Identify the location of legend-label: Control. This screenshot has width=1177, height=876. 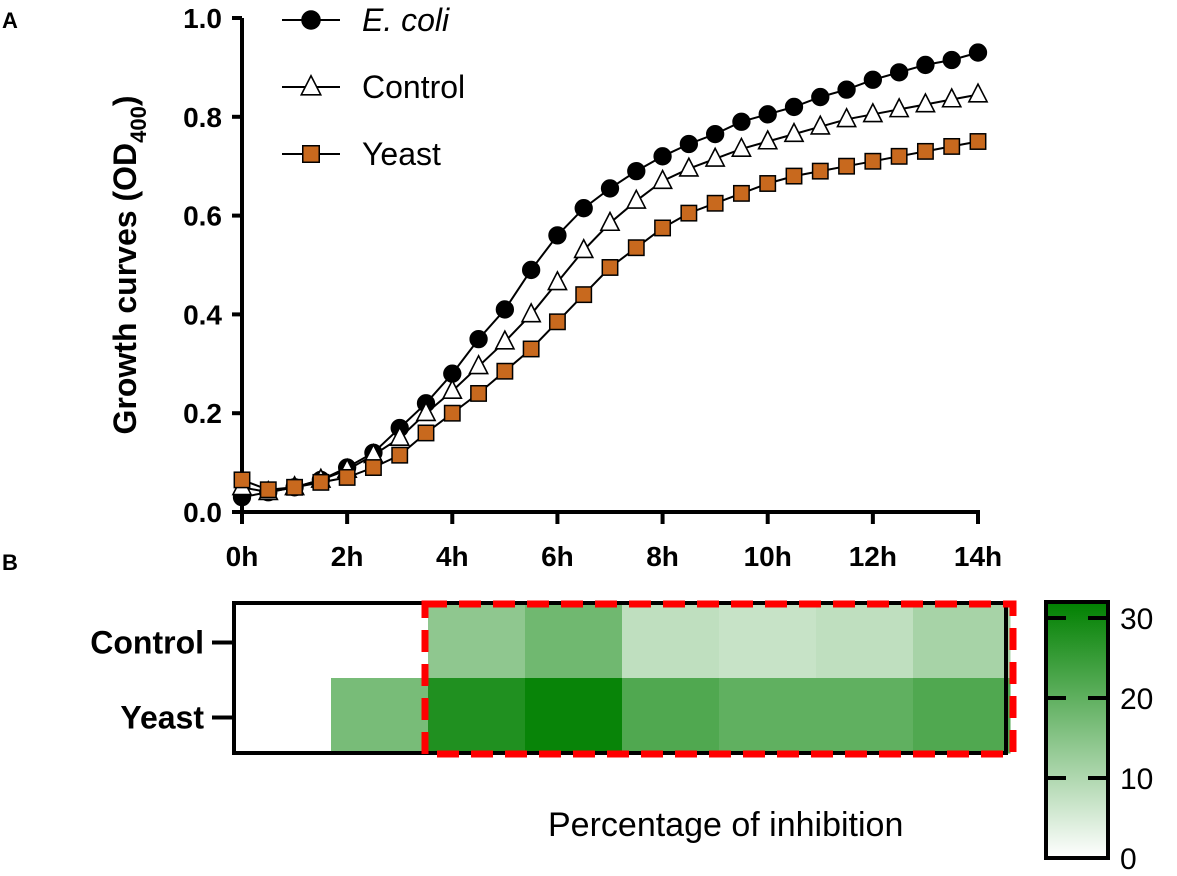
(413, 87).